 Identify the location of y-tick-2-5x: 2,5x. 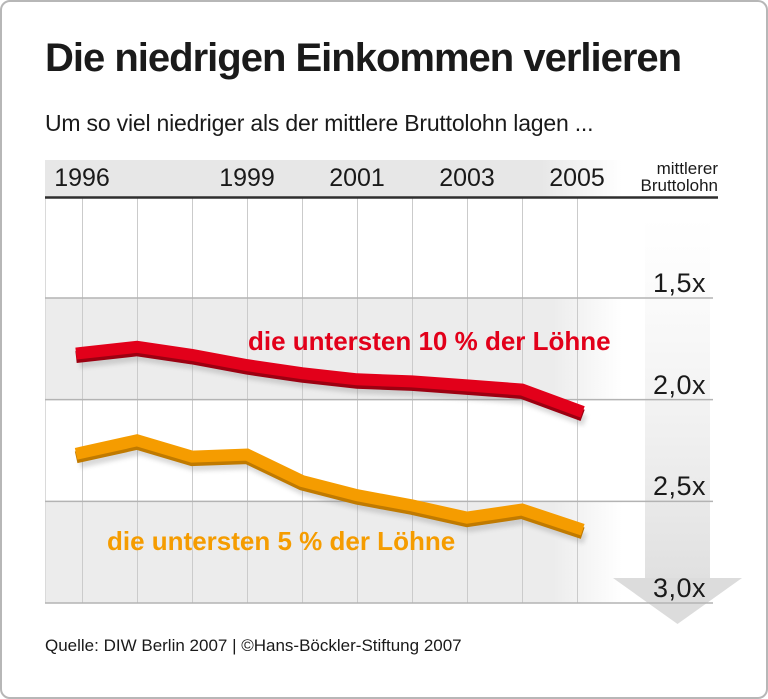
(679, 486).